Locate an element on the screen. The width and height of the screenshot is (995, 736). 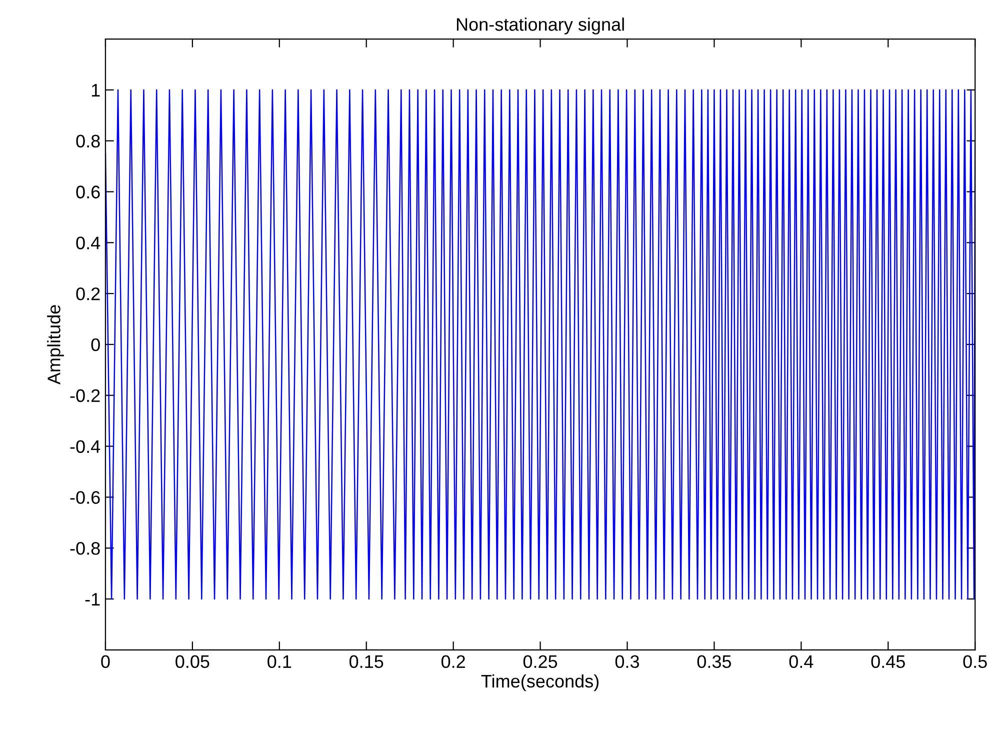
x-tick-label: 0.1 is located at coordinates (280, 661).